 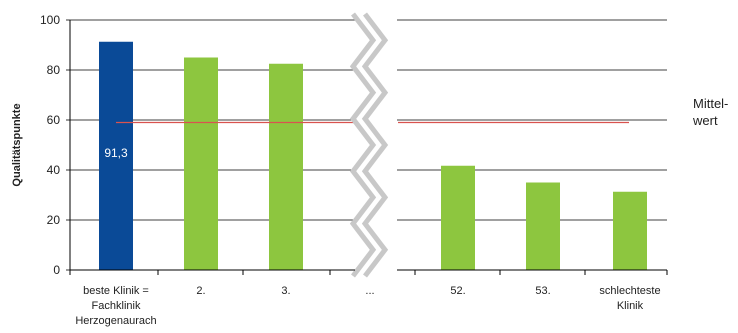 What do you see at coordinates (56, 270) in the screenshot?
I see `y-tick-label: 0` at bounding box center [56, 270].